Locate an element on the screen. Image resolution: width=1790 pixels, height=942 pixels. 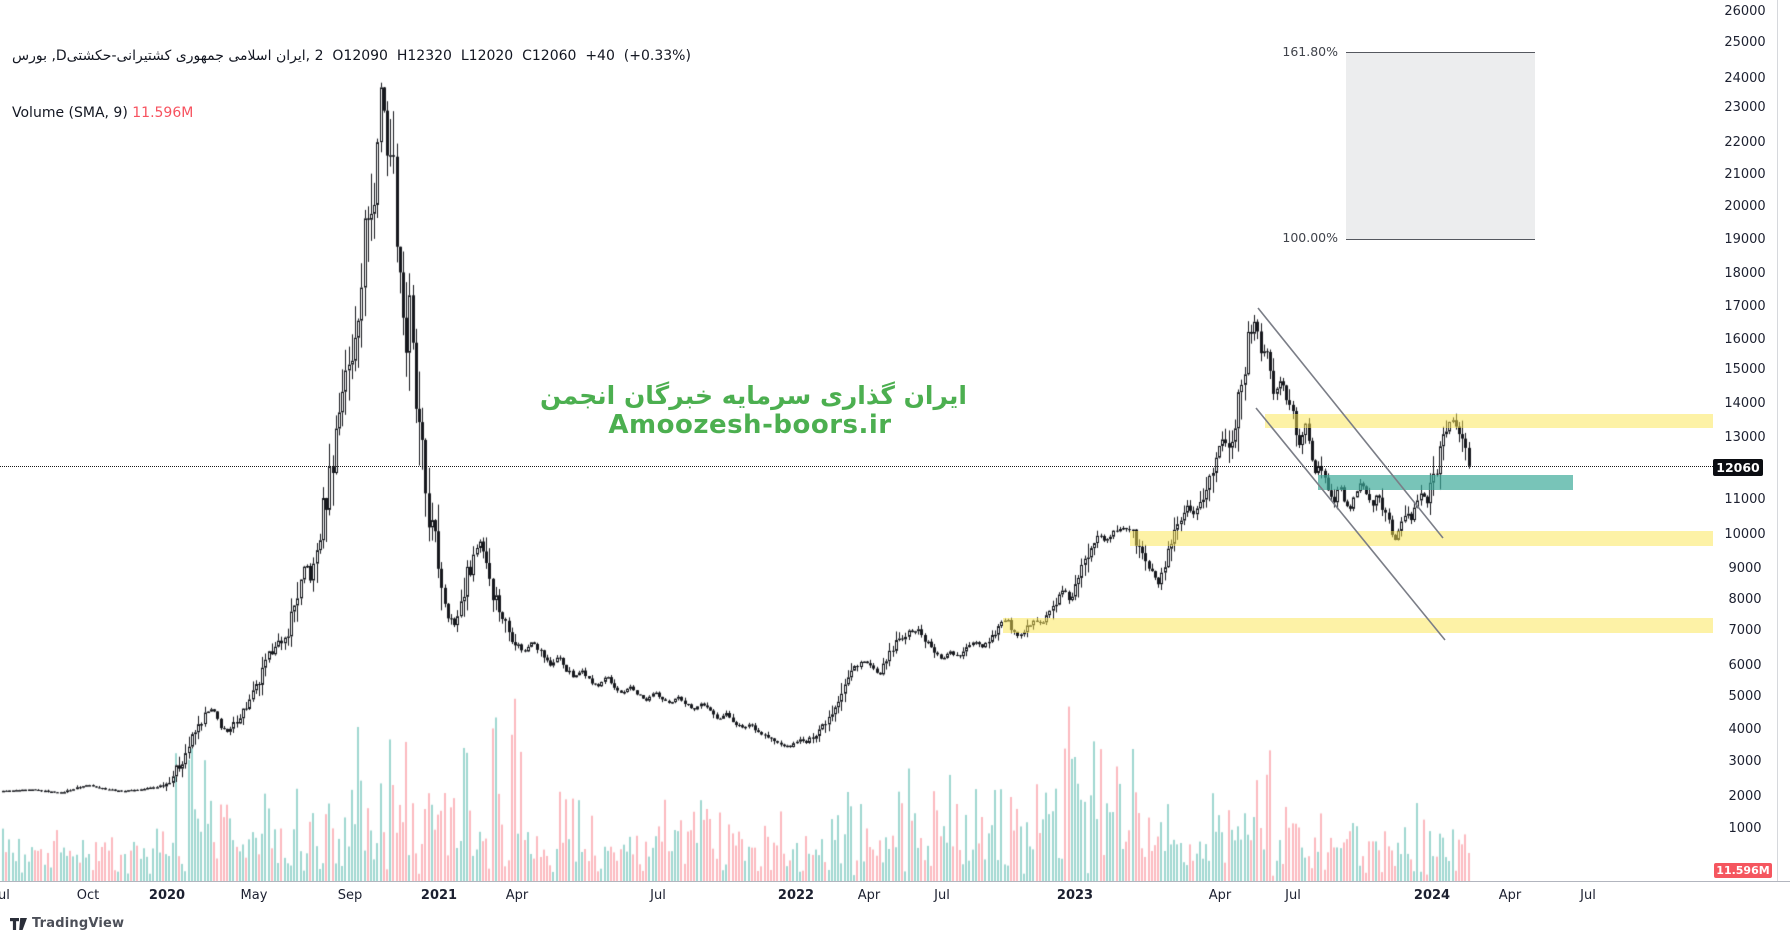
text-token: H12320 is located at coordinates (424, 56).